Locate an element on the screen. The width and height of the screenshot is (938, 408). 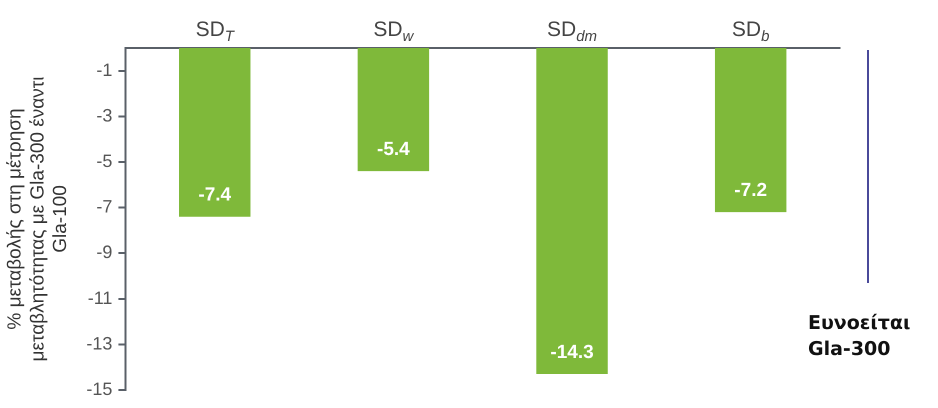
y-tick-label: -7 is located at coordinates (104, 206).